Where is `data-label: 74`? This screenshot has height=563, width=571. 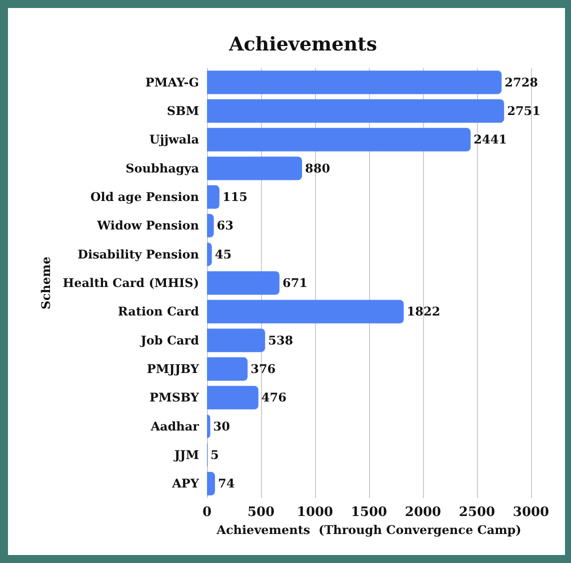
data-label: 74 is located at coordinates (226, 483).